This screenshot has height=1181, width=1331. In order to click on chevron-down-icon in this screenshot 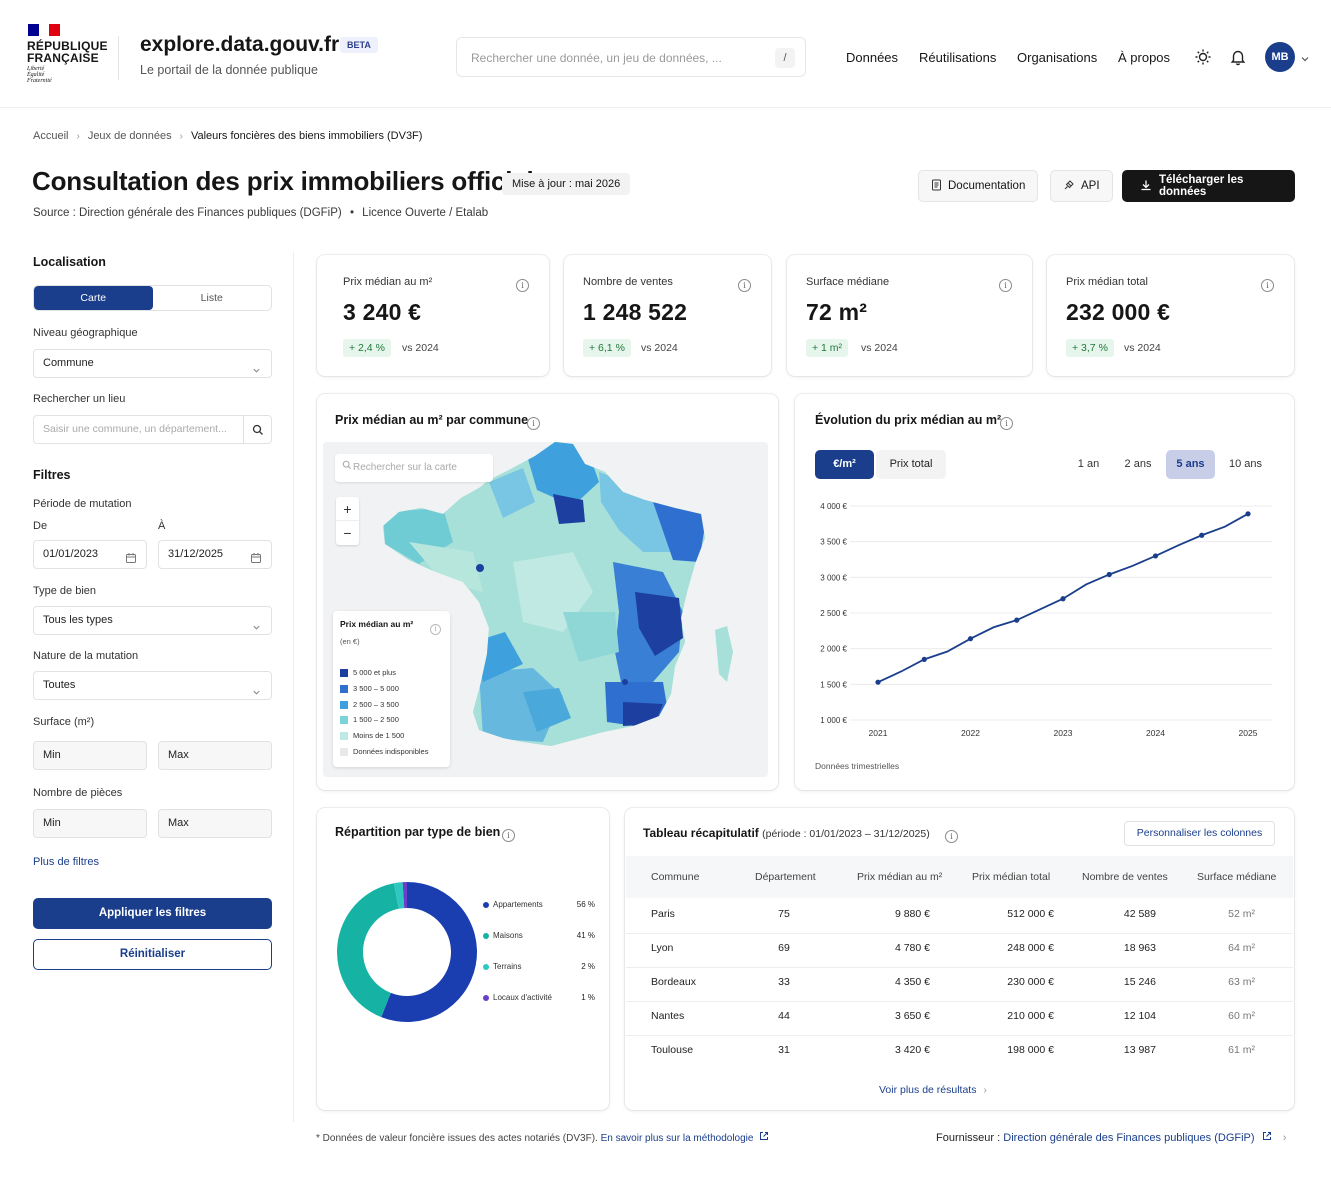, I will do `click(256, 372)`.